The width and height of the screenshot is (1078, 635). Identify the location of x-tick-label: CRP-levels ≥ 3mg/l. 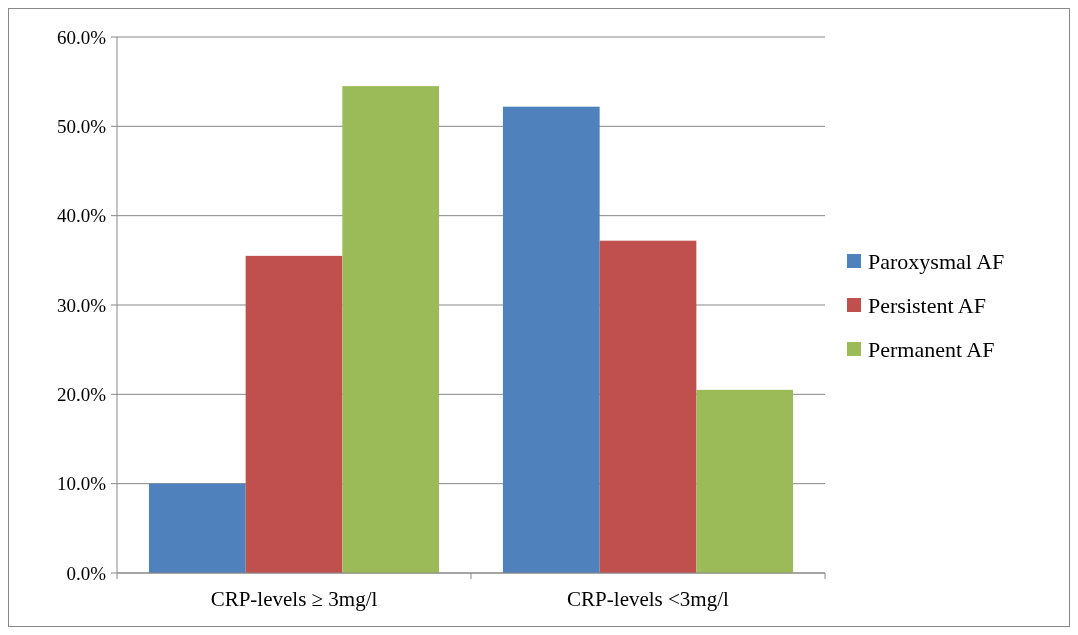
(294, 599).